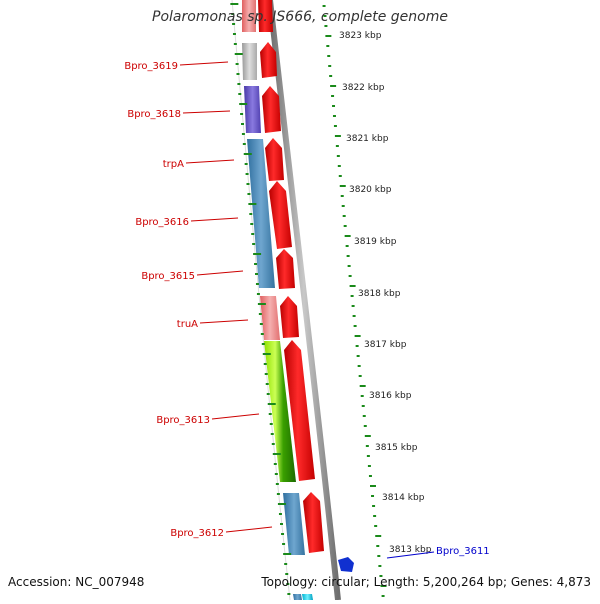  What do you see at coordinates (360, 36) in the screenshot?
I see `scale-label: 3823 kbp` at bounding box center [360, 36].